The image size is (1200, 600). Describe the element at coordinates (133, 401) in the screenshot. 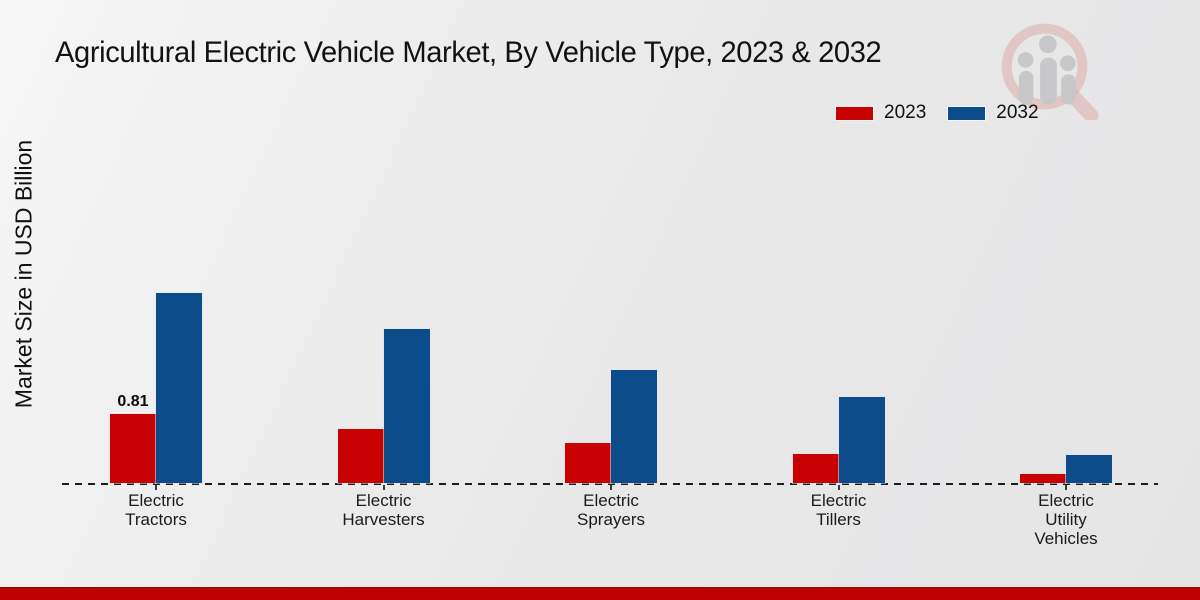

I see `bar-value-label-electric-tractors: 0.81` at that location.